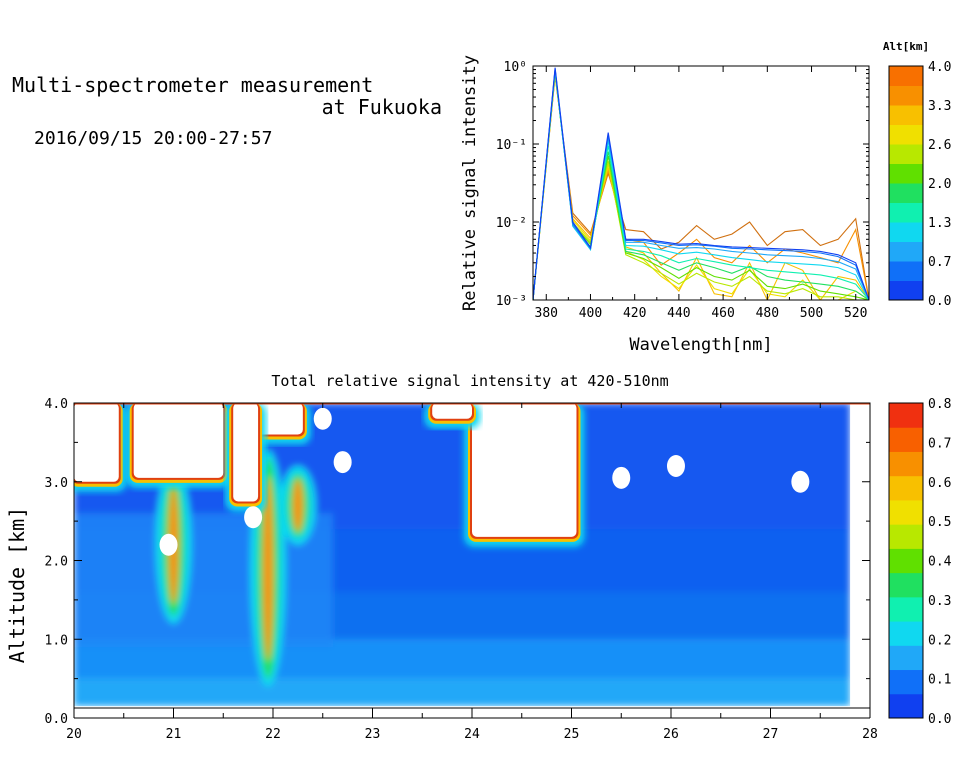 This screenshot has width=960, height=770. I want to click on spectrum-series-group, so click(701, 183).